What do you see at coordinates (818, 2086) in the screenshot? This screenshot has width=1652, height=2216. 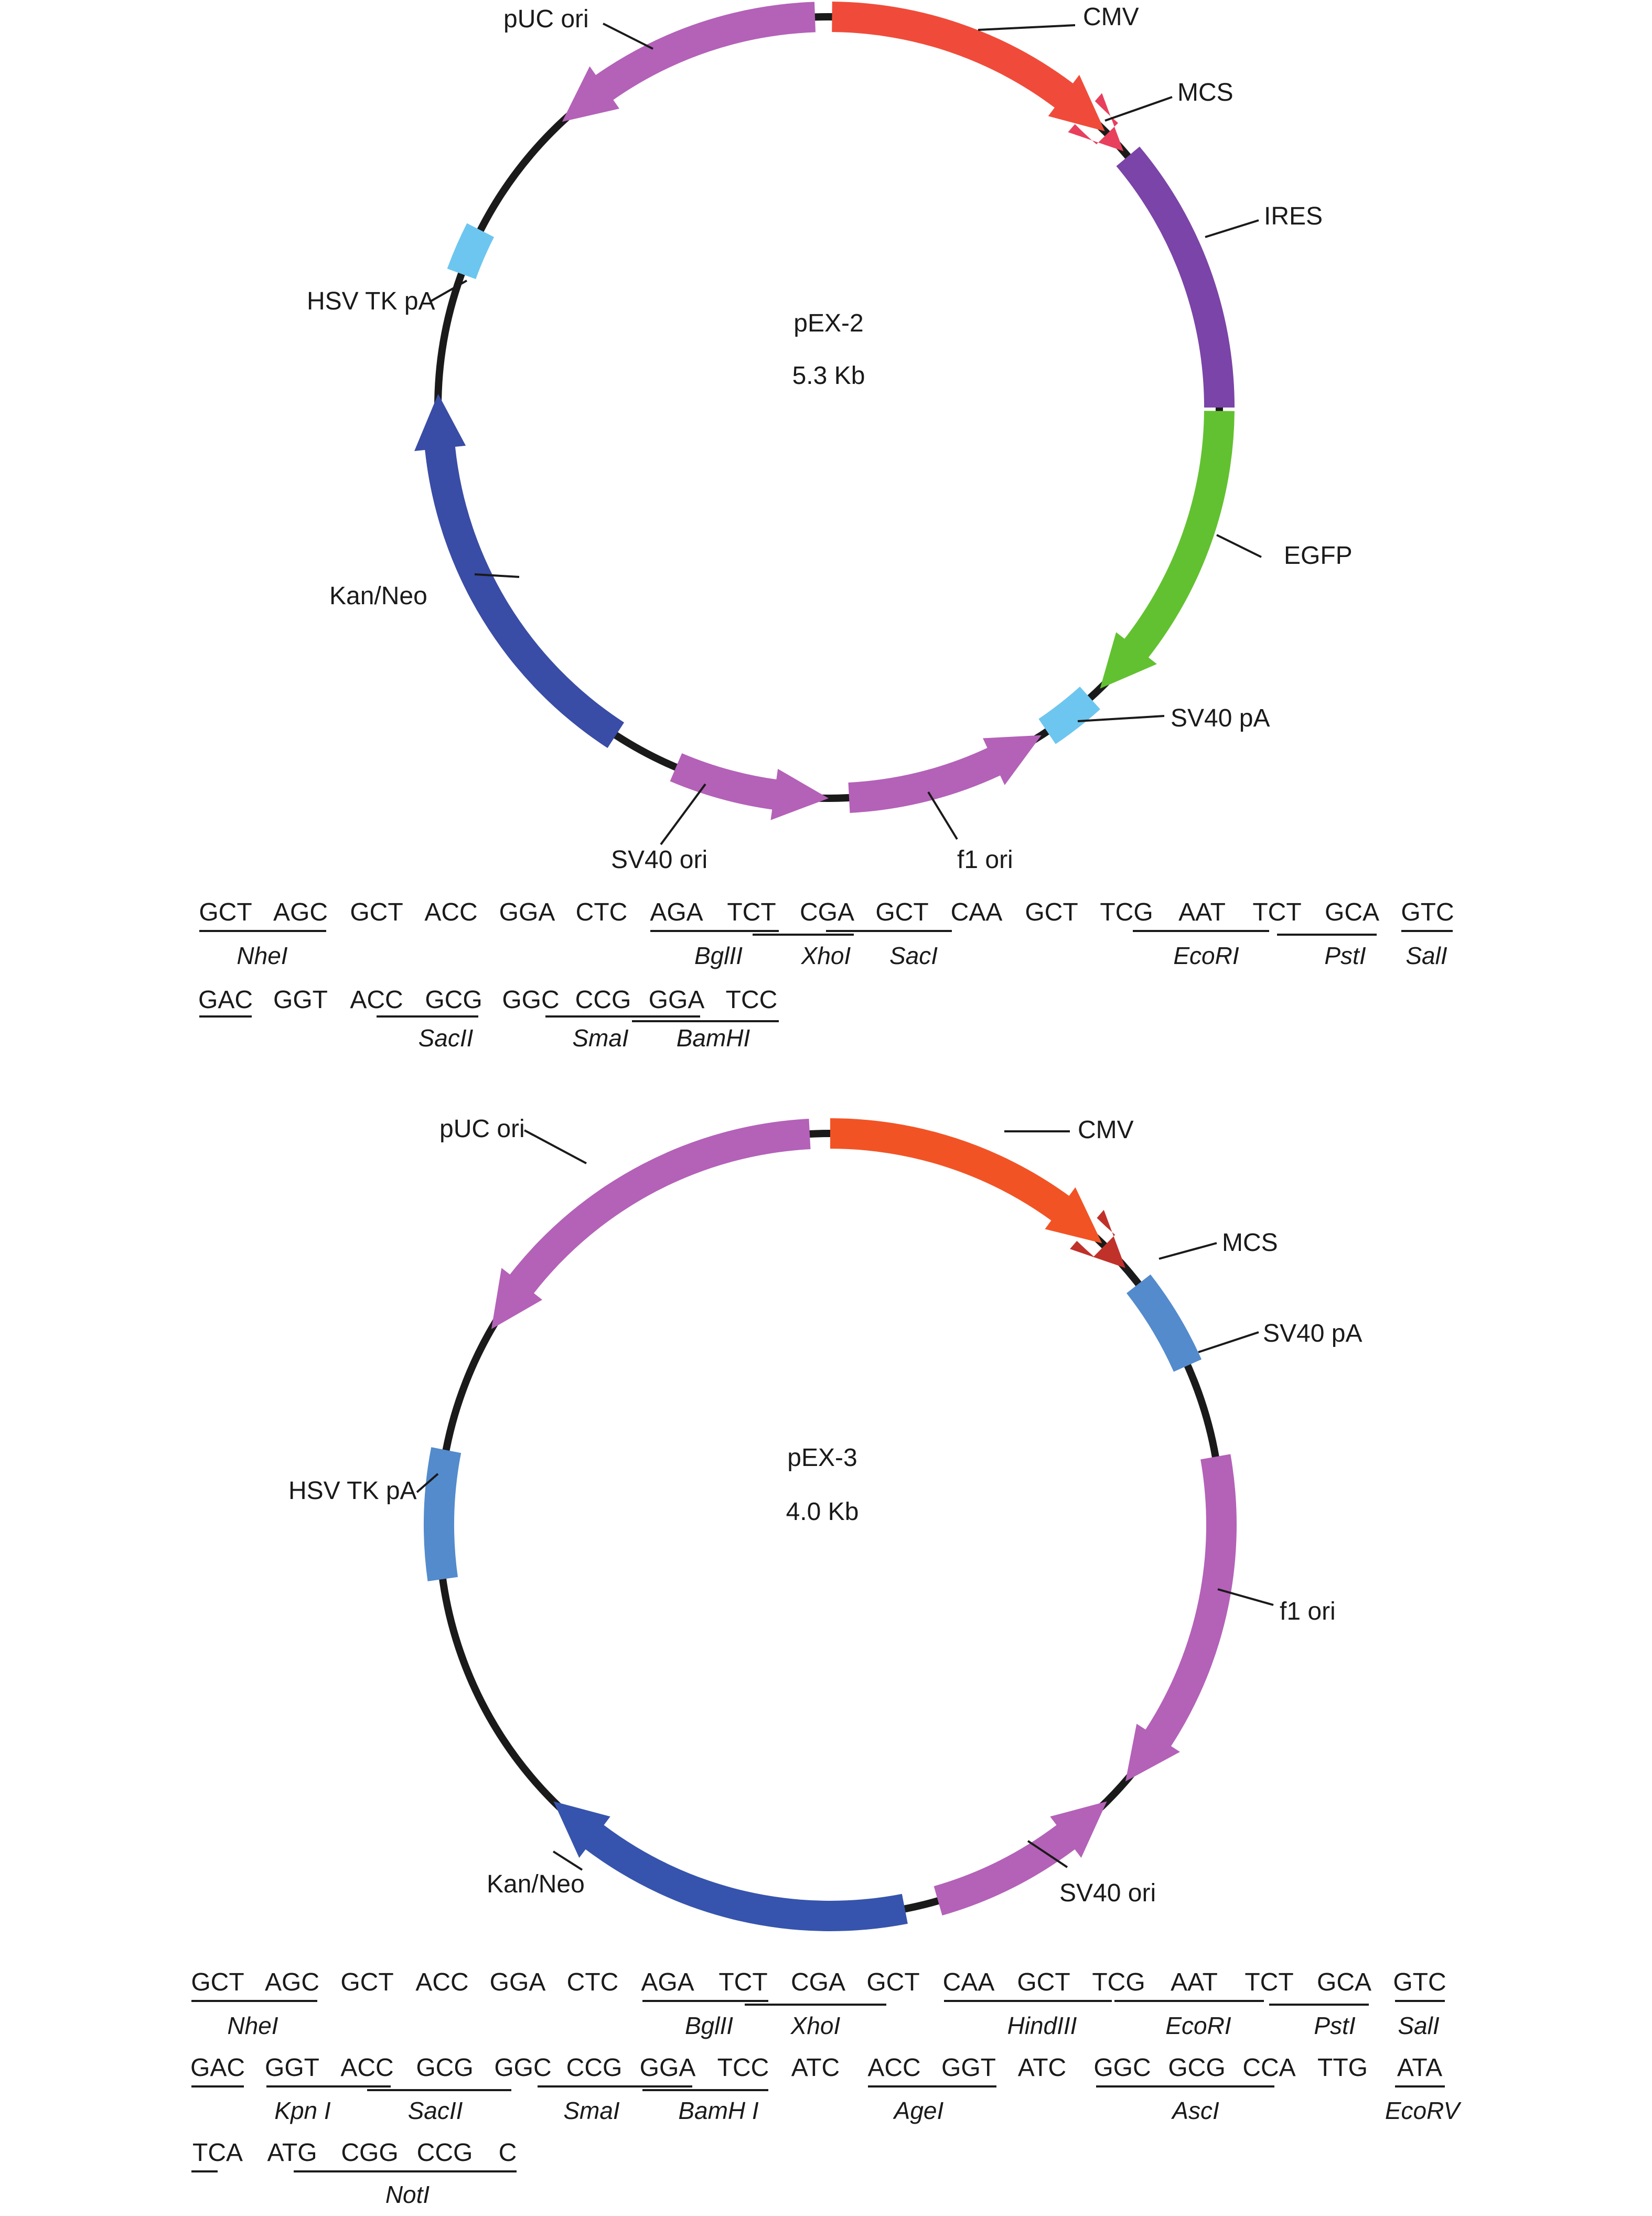 I see `restriction-site-underlines-pex3` at bounding box center [818, 2086].